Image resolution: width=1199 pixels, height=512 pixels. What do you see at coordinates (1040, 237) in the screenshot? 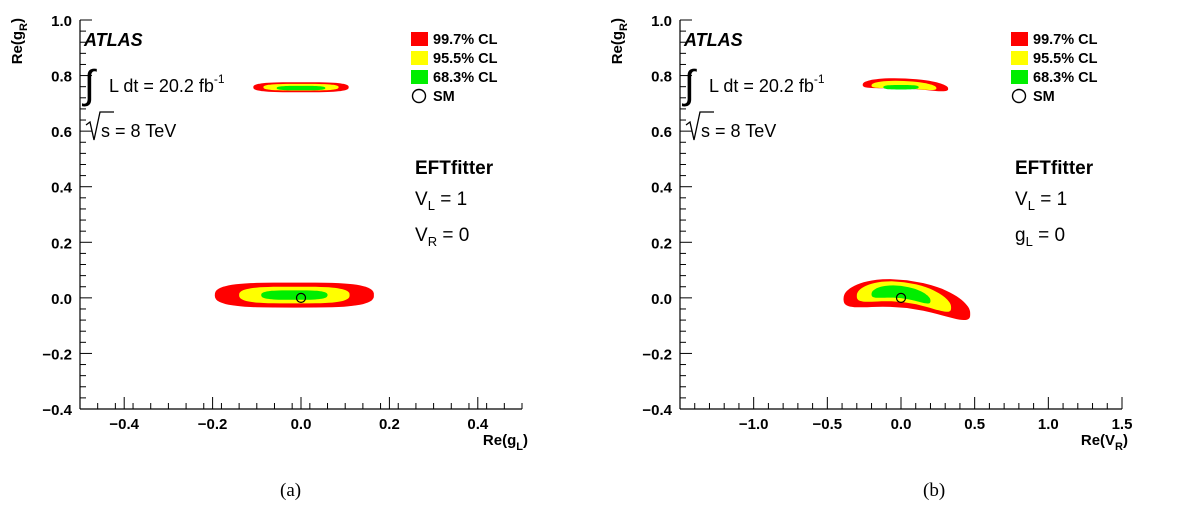
I see `condition-label-1: gL = 0` at bounding box center [1040, 237].